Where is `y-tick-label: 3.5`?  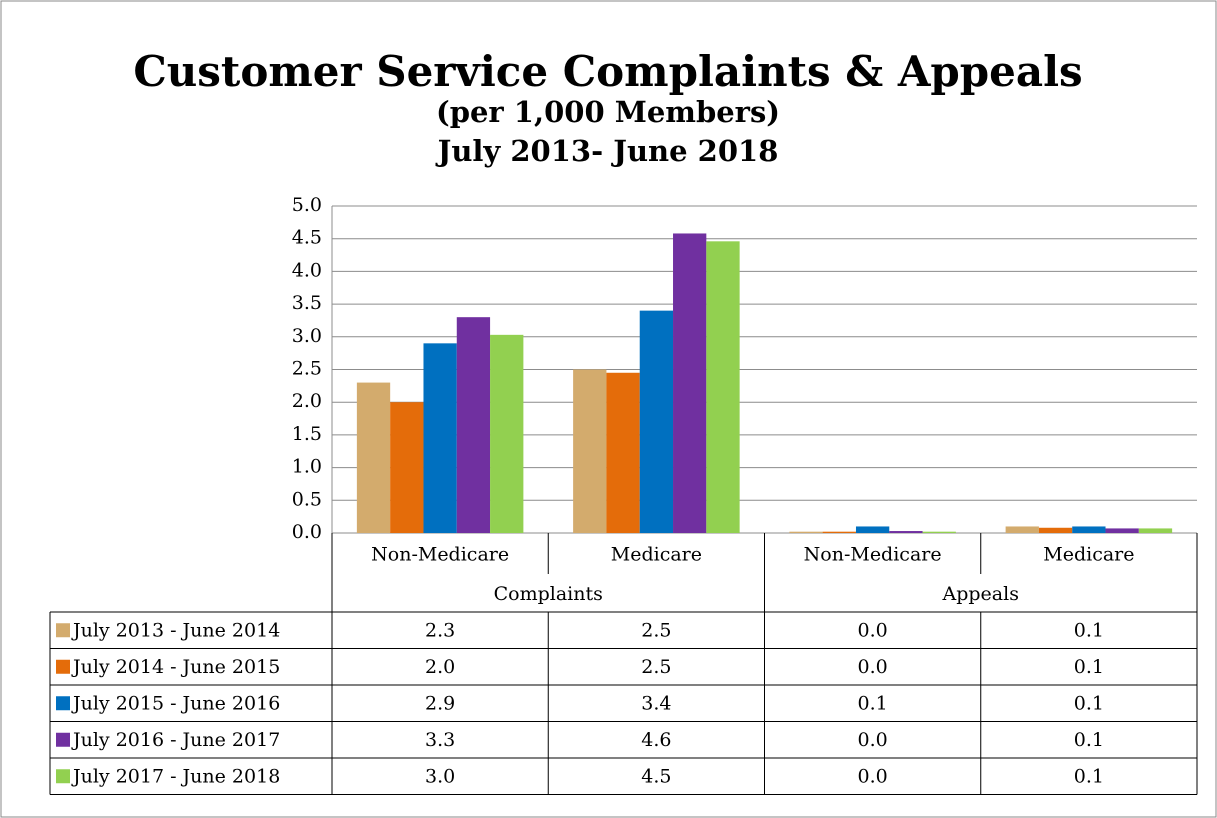
y-tick-label: 3.5 is located at coordinates (307, 303).